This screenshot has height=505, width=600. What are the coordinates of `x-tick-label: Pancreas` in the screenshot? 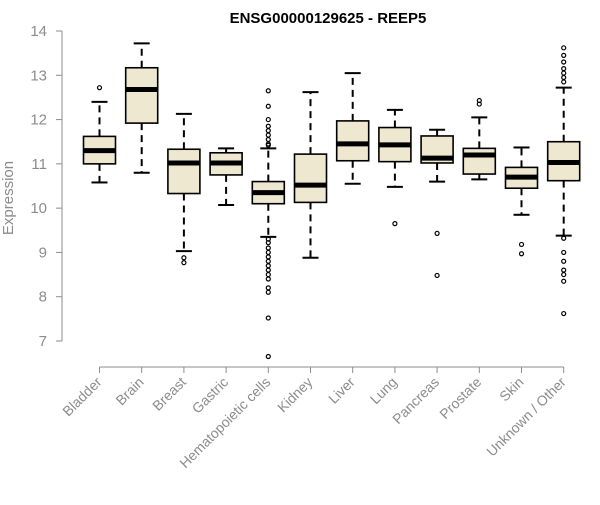 It's located at (415, 400).